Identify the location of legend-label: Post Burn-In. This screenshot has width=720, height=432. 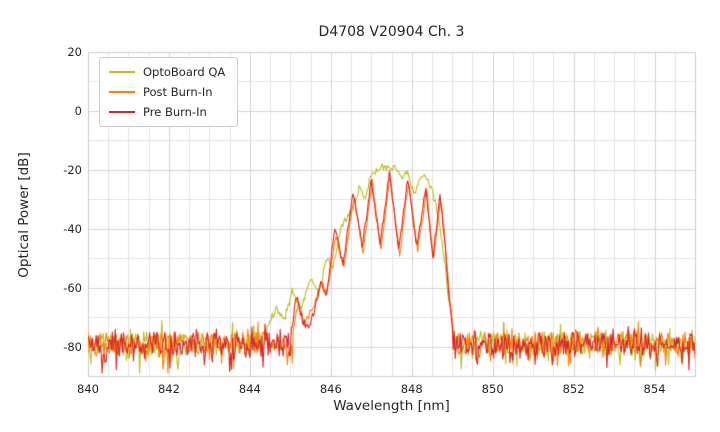
(178, 92).